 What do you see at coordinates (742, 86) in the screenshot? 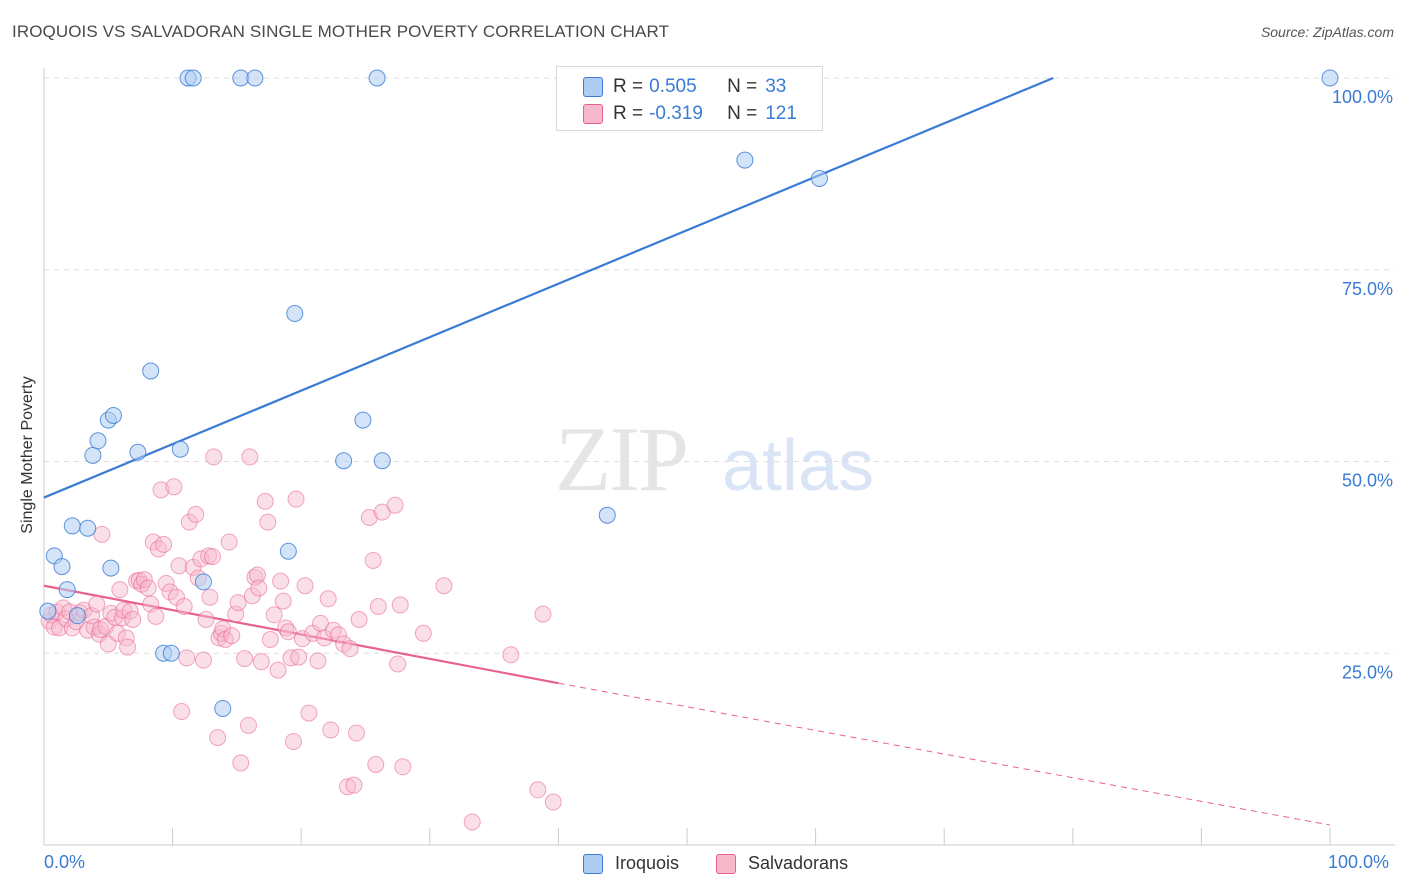
I see `iroquois-n-label: N =` at bounding box center [742, 86].